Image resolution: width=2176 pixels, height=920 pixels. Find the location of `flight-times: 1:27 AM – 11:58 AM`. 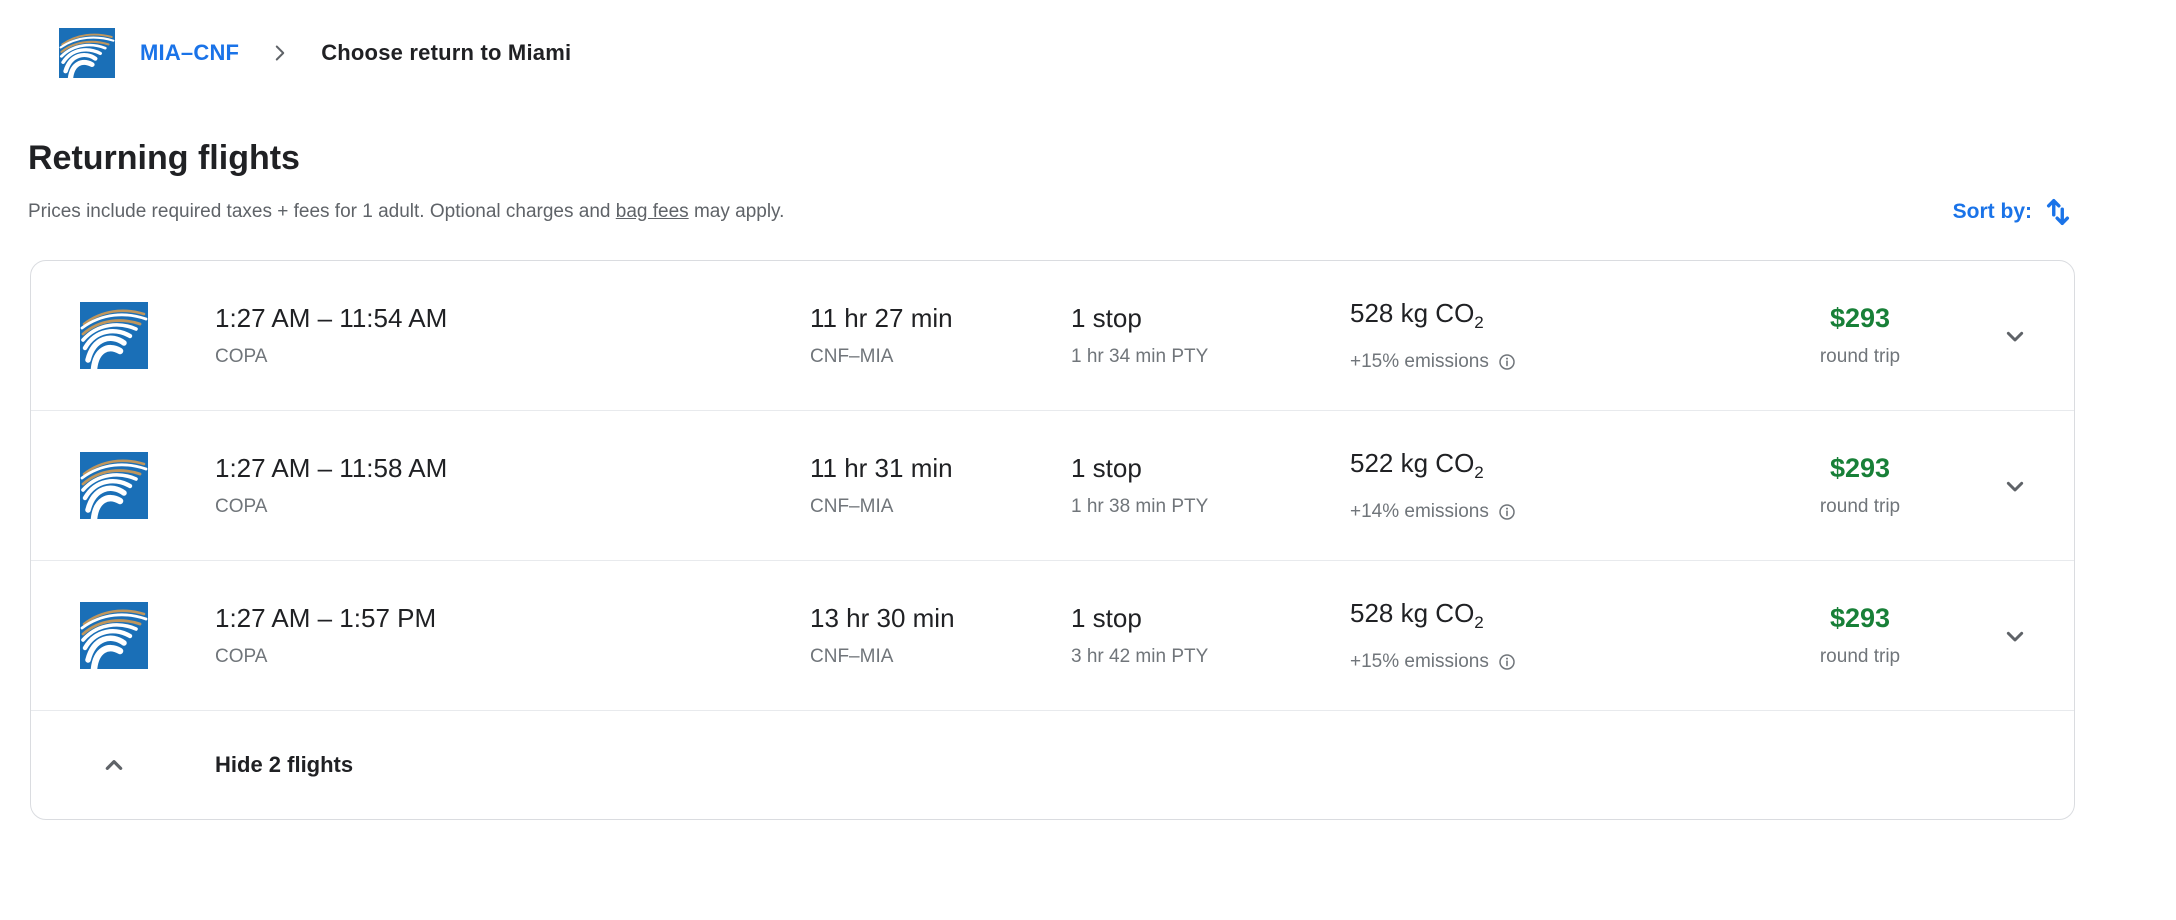

flight-times: 1:27 AM – 11:58 AM is located at coordinates (331, 468).